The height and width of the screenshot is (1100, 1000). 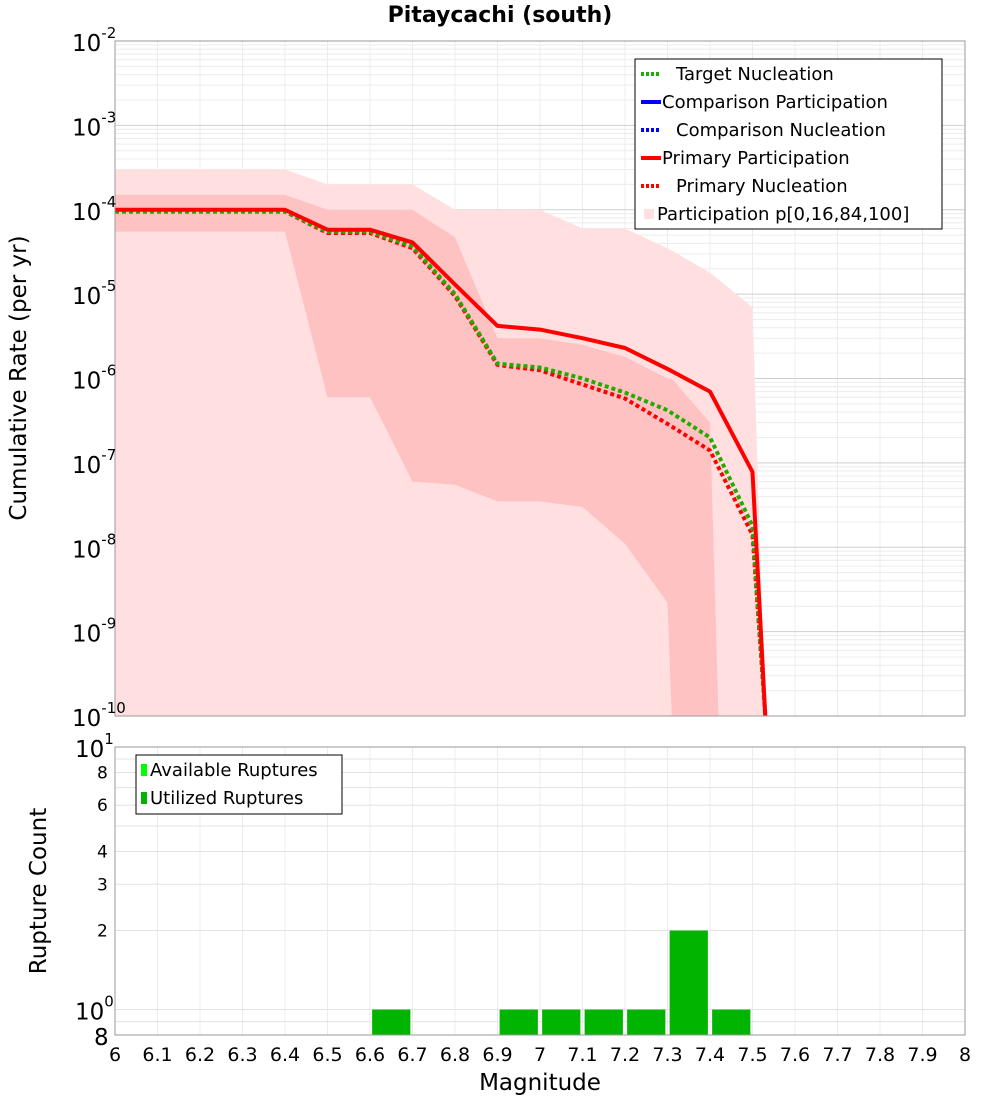 I want to click on y-tick-label: 10⁻¹⁰, so click(x=99, y=715).